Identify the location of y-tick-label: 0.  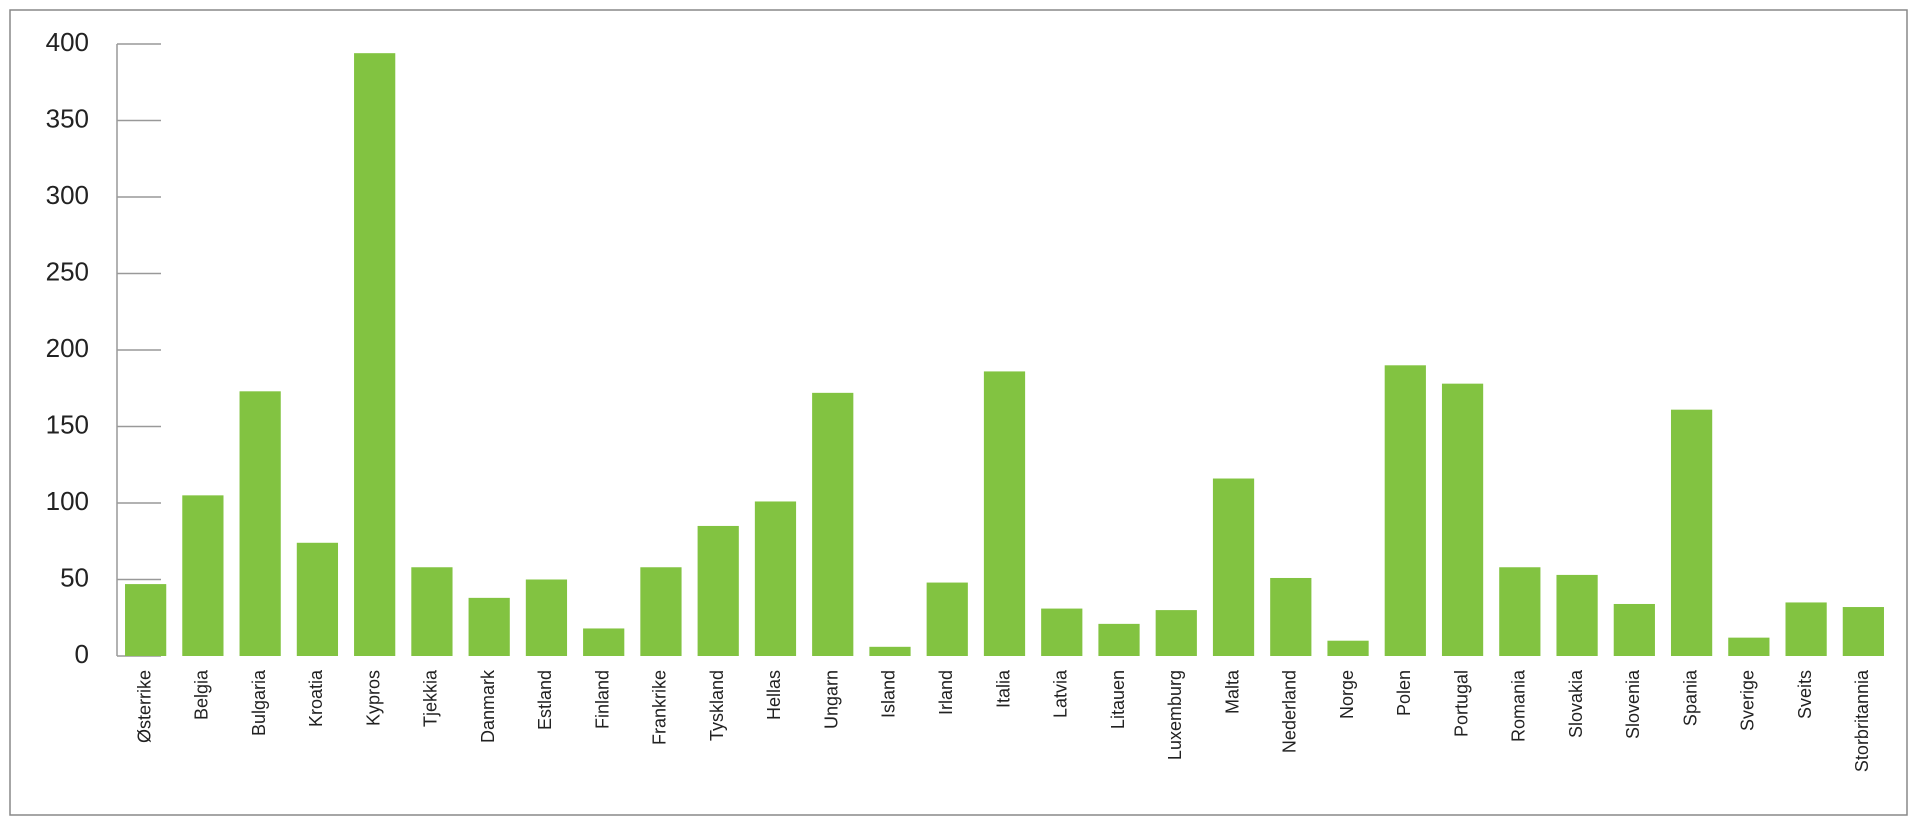
(82, 654).